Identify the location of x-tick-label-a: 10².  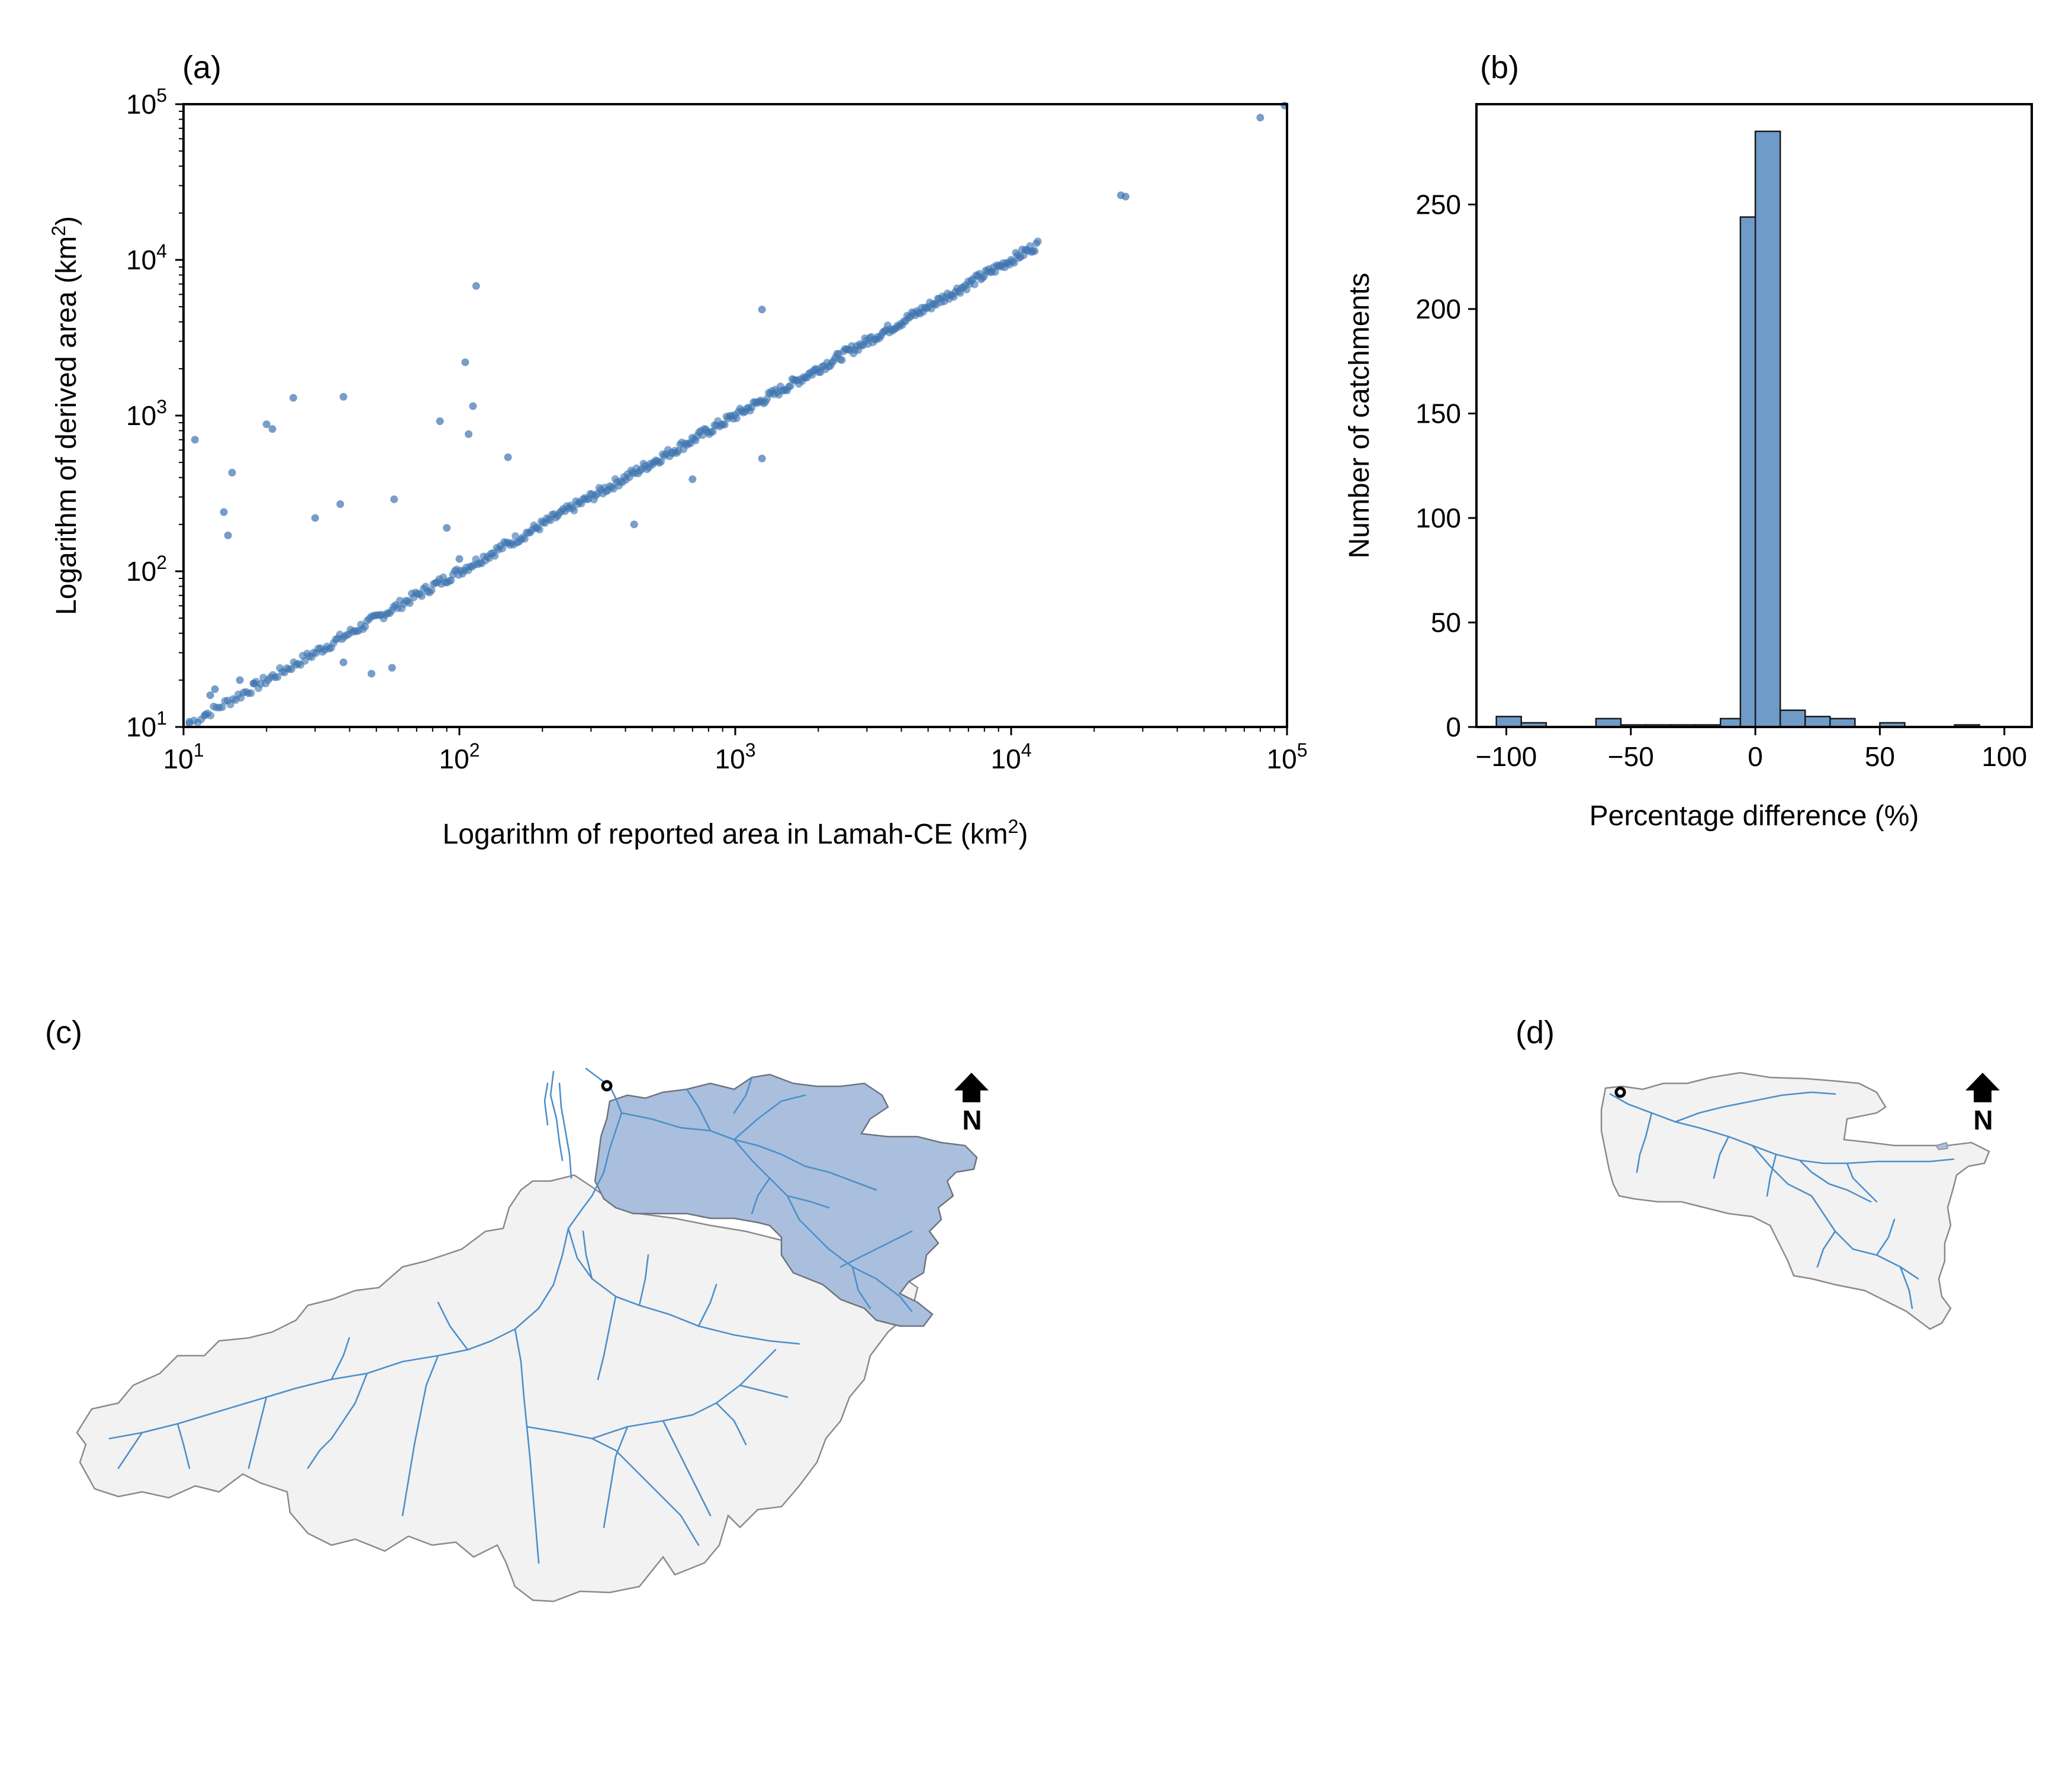
(459, 756).